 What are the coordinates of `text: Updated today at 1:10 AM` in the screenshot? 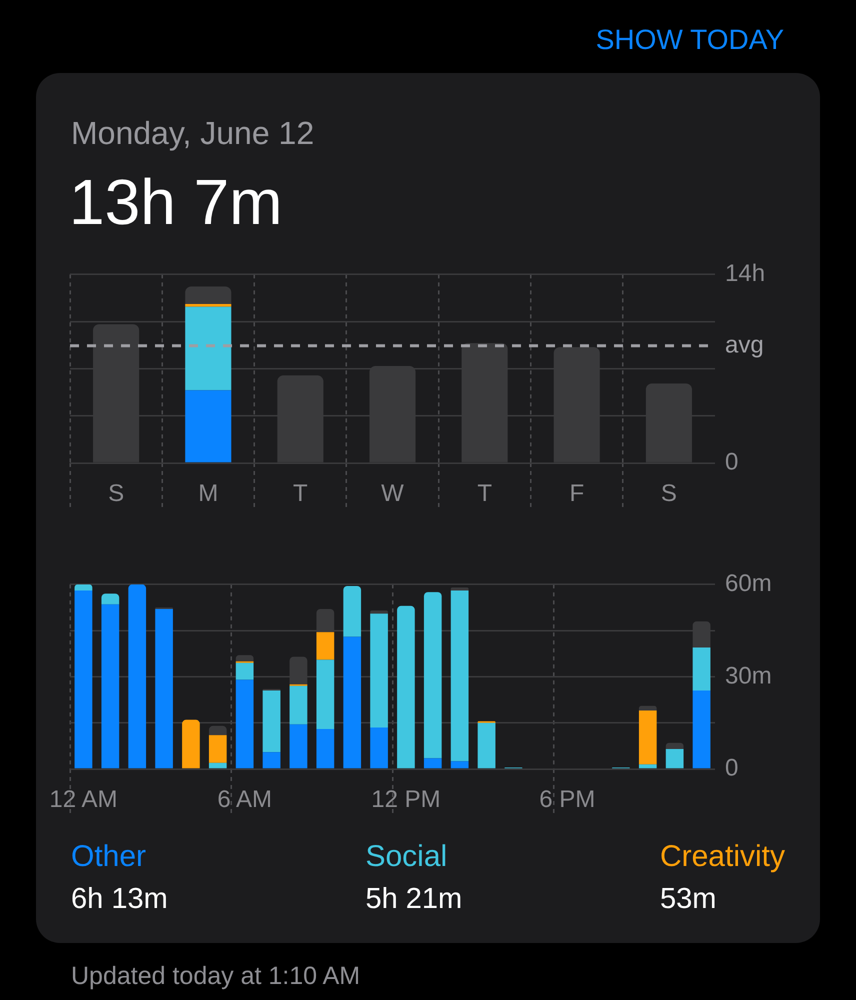 It's located at (215, 976).